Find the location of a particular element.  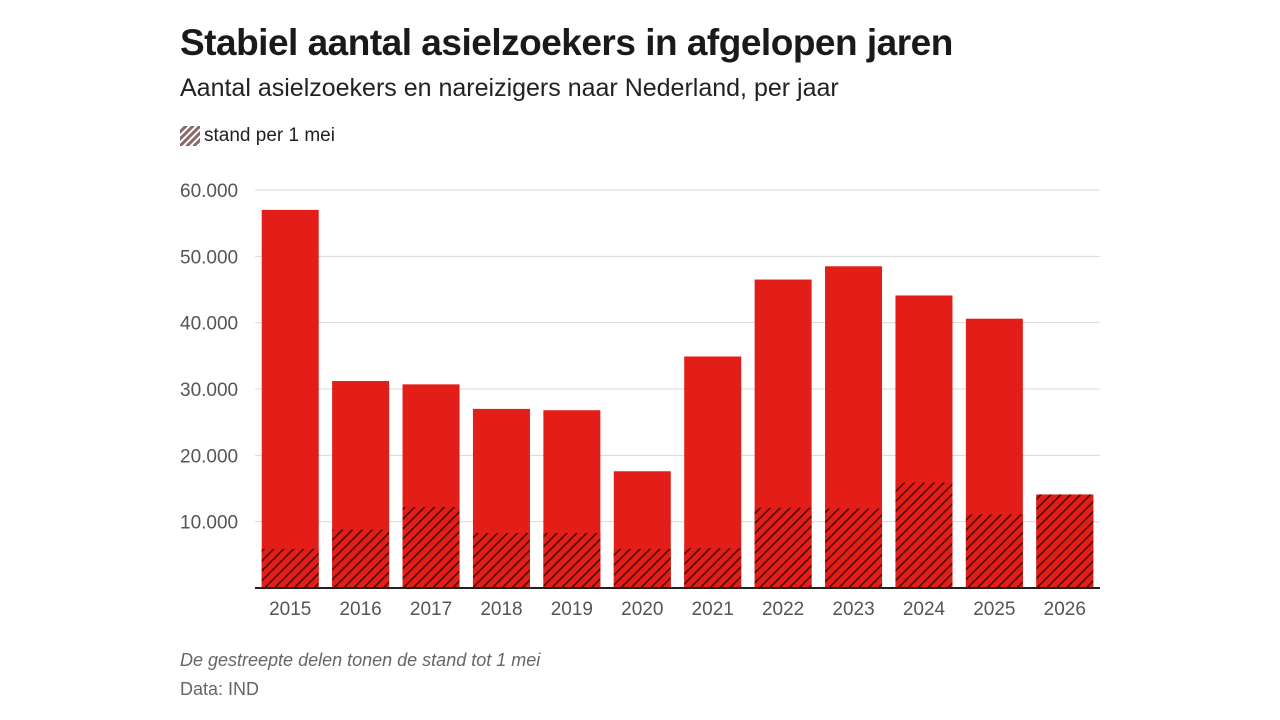

bar-may-2026 is located at coordinates (1065, 541).